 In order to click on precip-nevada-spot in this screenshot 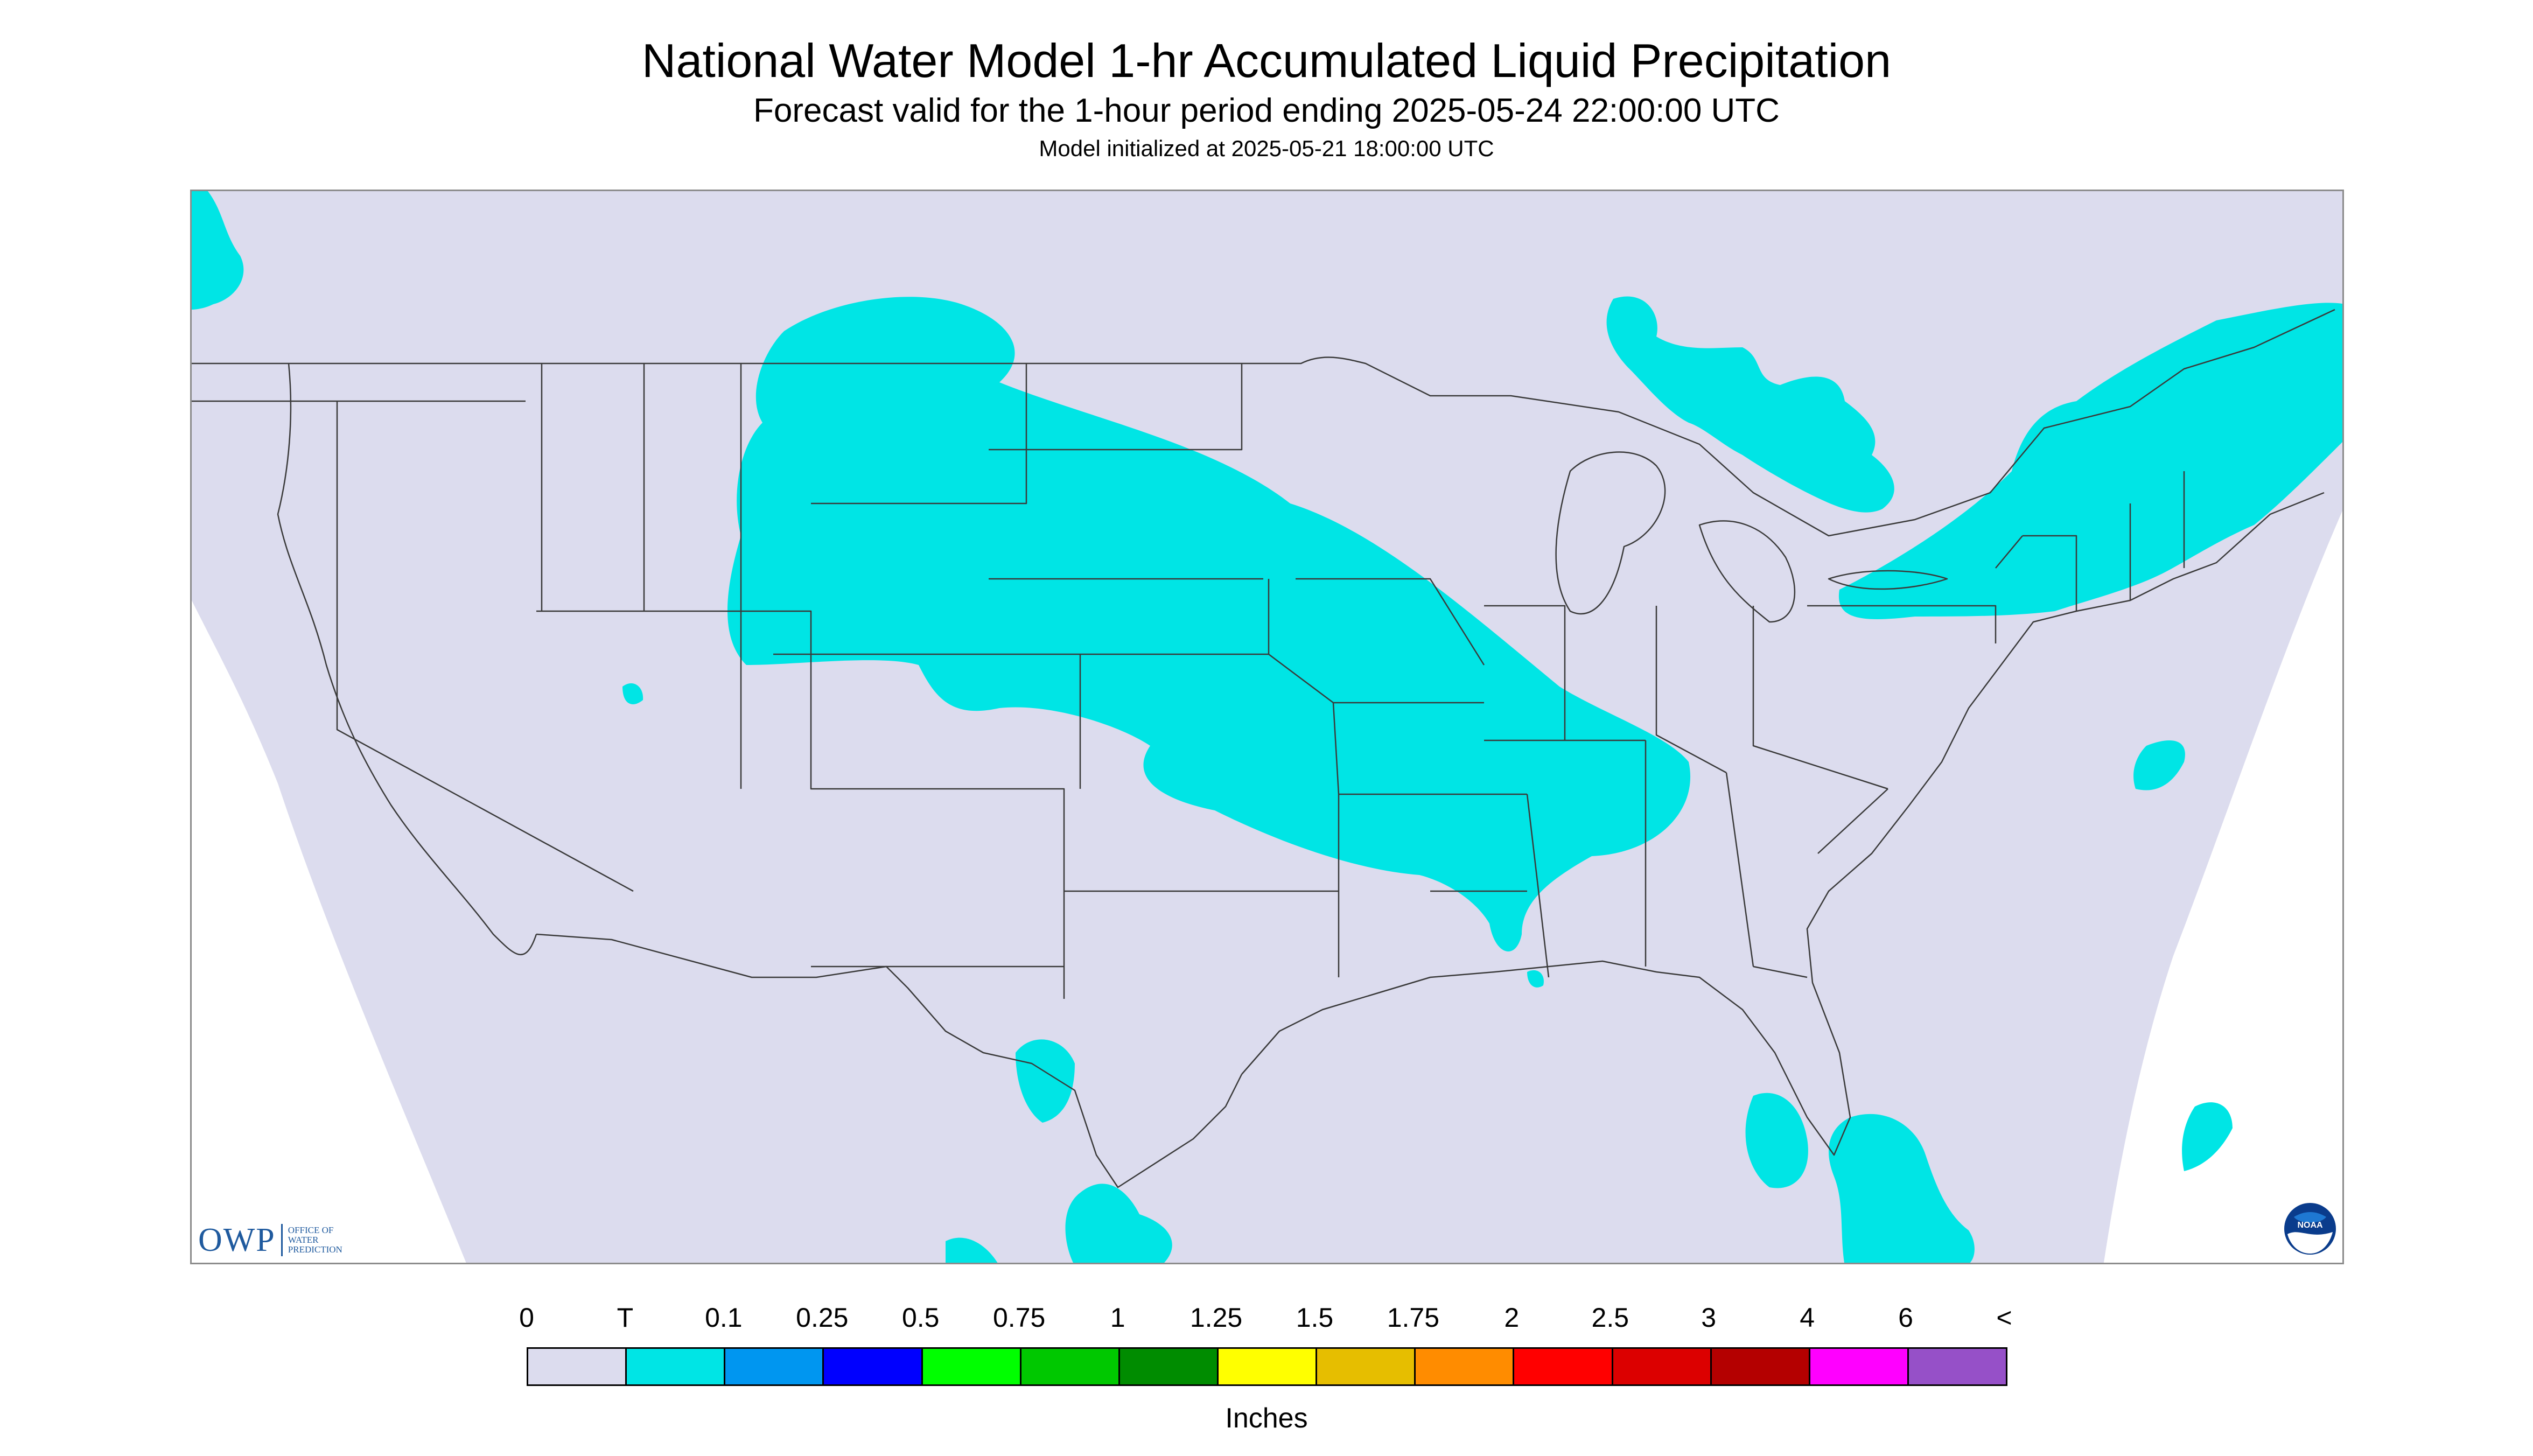, I will do `click(632, 693)`.